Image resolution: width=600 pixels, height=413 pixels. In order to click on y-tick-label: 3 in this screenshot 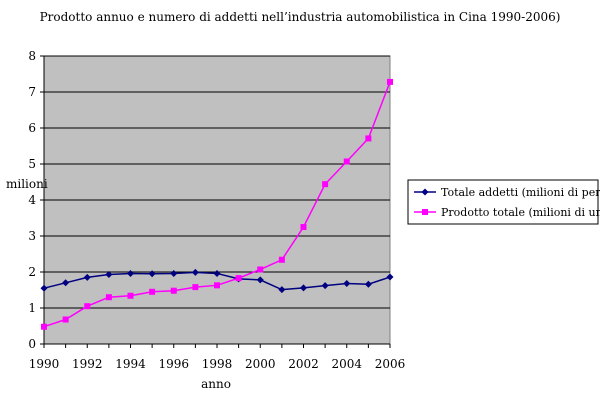, I will do `click(32, 236)`.